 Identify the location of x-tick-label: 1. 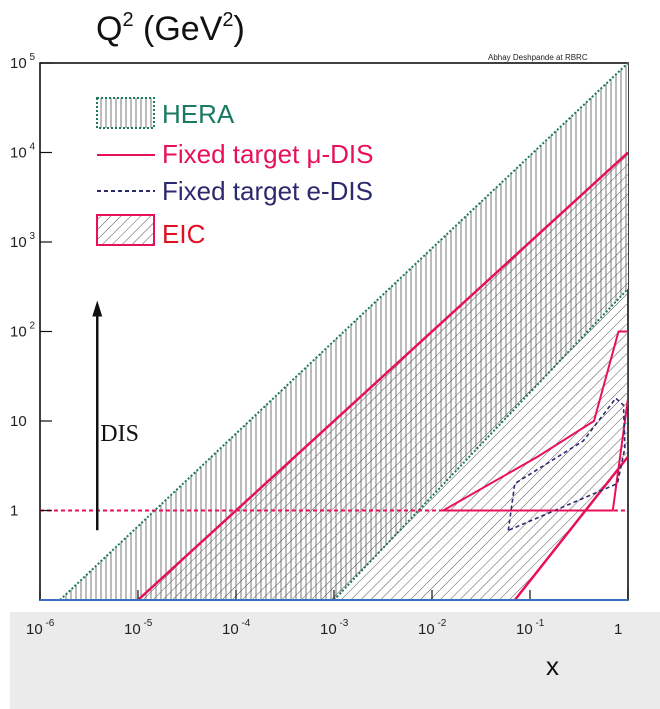
(618, 629).